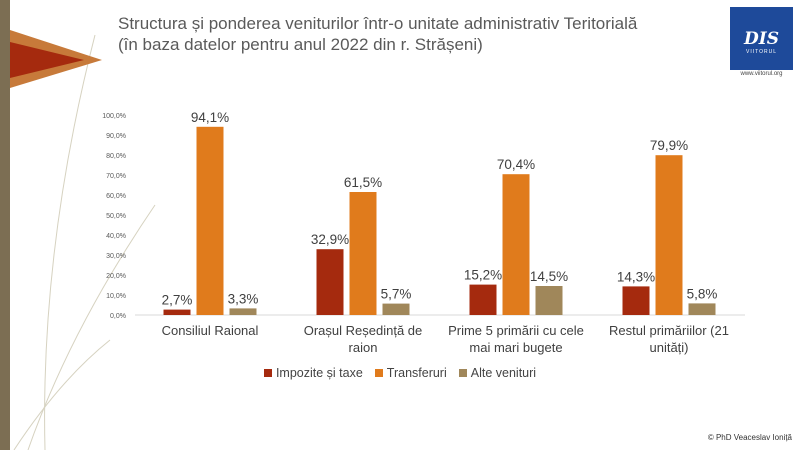 This screenshot has width=800, height=450. What do you see at coordinates (669, 145) in the screenshot?
I see `value-label: 79,9%` at bounding box center [669, 145].